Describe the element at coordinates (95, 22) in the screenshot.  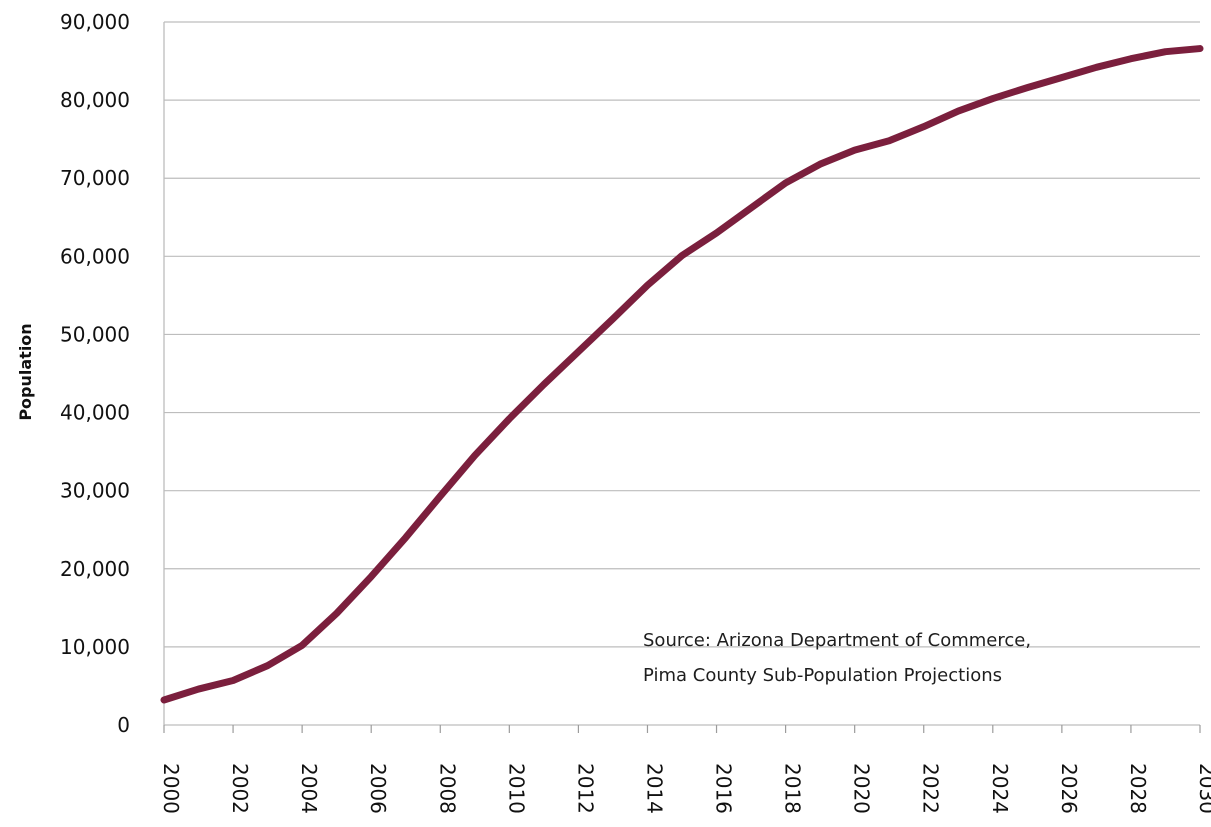
I see `y-tick-label-90000: 90,000` at that location.